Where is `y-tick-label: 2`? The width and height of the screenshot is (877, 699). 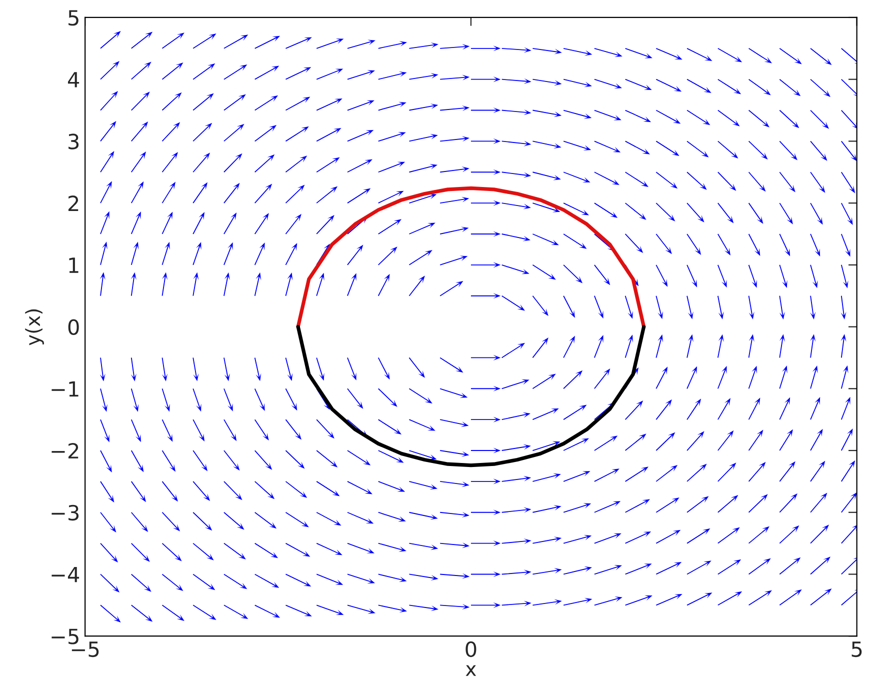
y-tick-label: 2 is located at coordinates (73, 203).